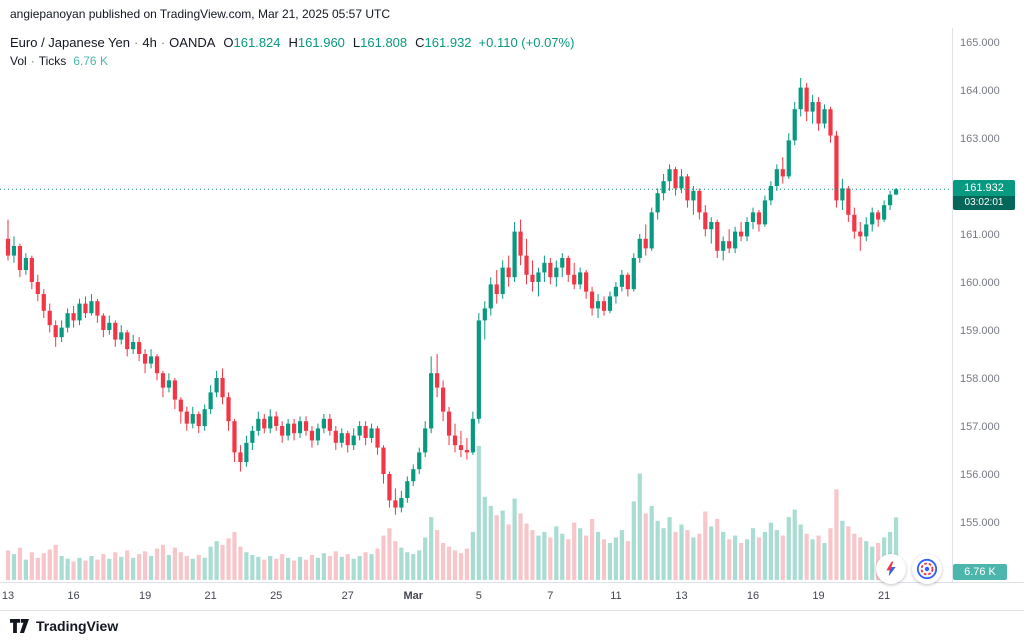  What do you see at coordinates (615, 596) in the screenshot?
I see `time-axis-label: 11` at bounding box center [615, 596].